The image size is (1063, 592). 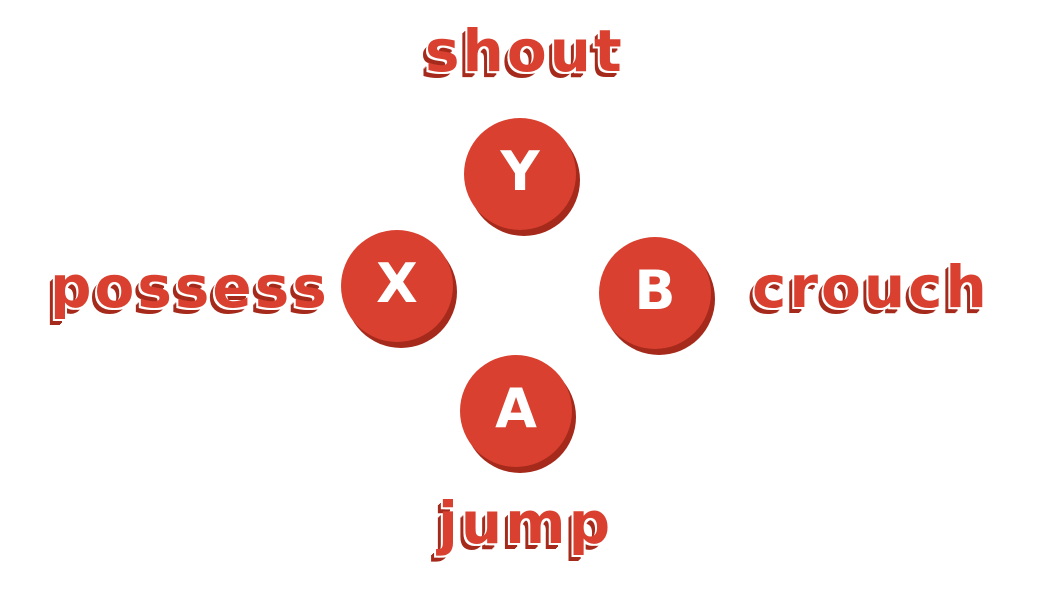 I want to click on b-button: B, so click(x=655, y=293).